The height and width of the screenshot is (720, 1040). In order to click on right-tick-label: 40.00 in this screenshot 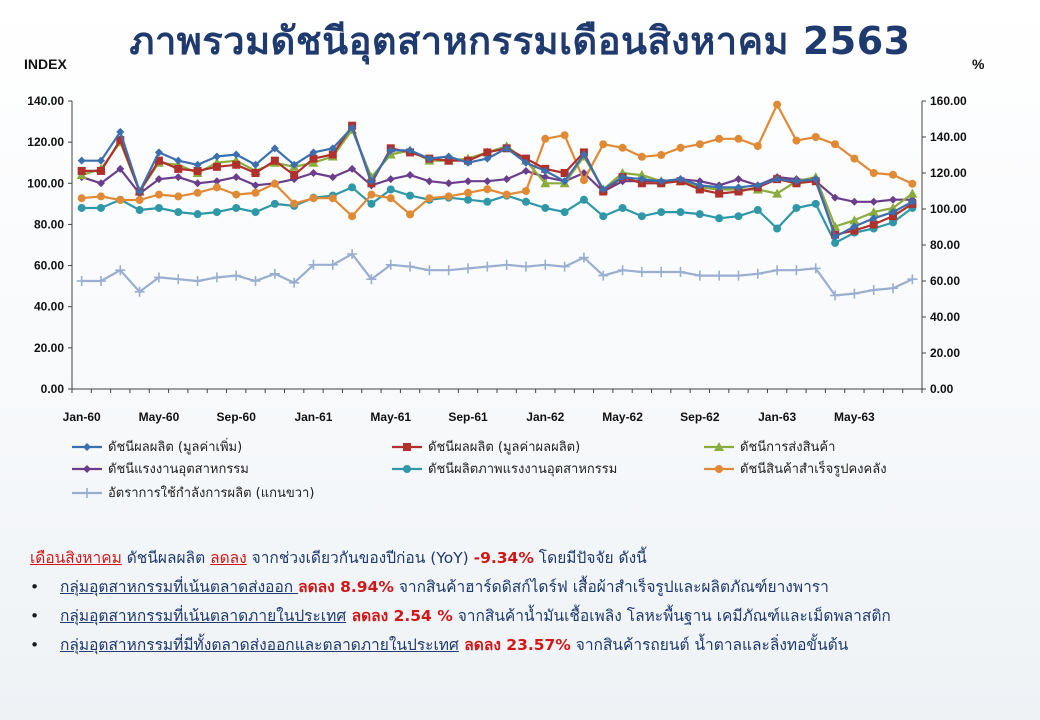, I will do `click(945, 317)`.